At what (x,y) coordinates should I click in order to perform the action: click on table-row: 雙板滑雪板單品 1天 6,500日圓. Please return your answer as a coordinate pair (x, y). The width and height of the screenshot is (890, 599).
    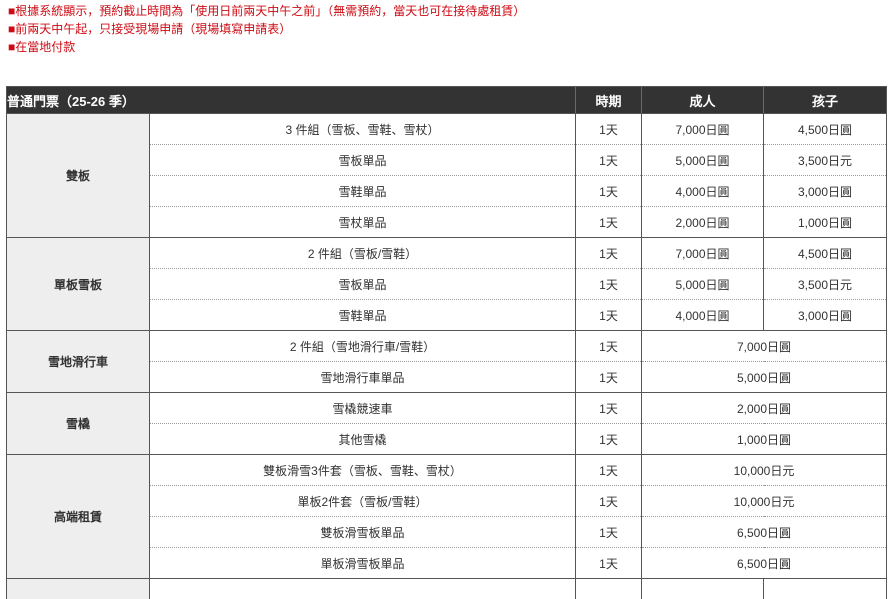
    Looking at the image, I should click on (447, 532).